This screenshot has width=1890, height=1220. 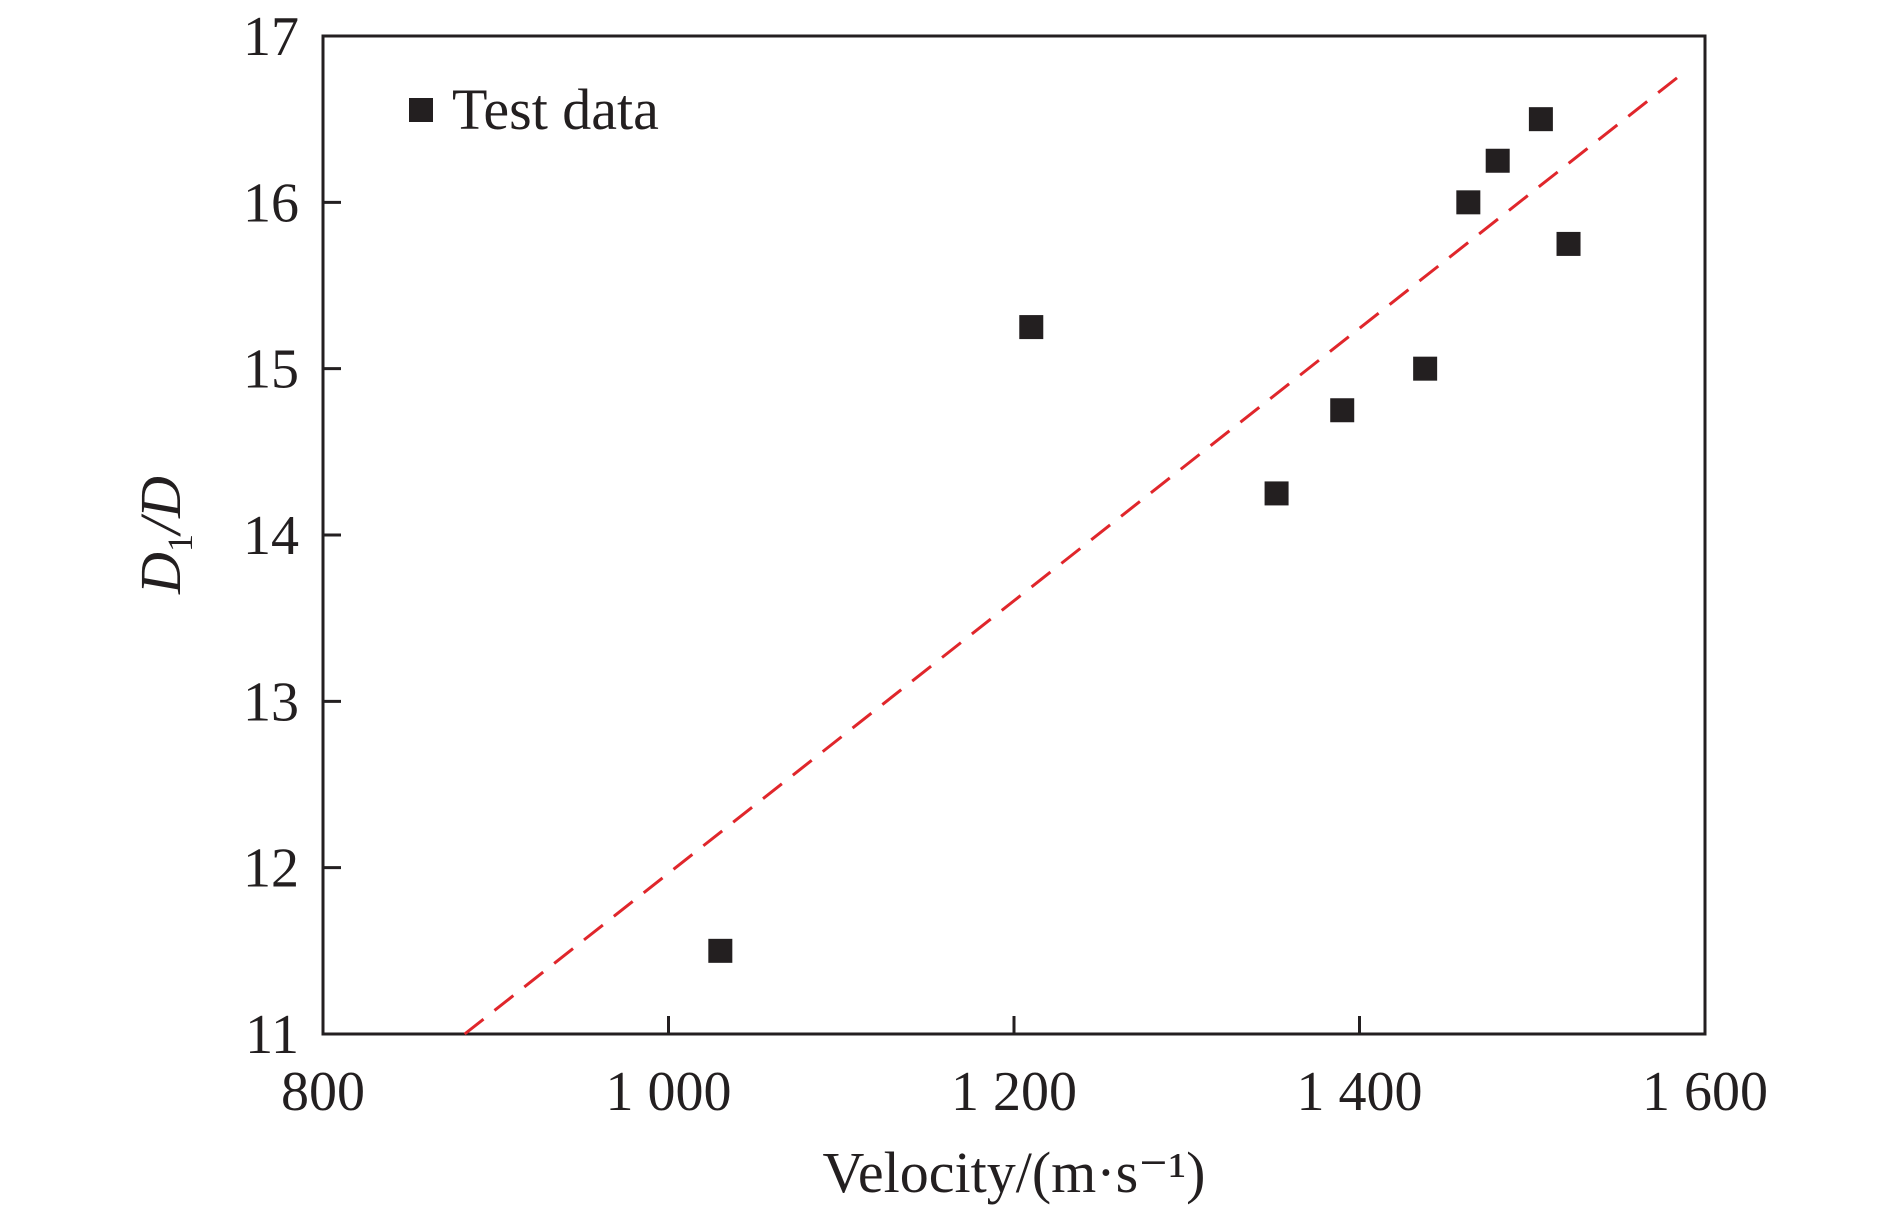 I want to click on y-axis-ticks: 11 12 13 14 15 16 17, so click(x=292, y=536).